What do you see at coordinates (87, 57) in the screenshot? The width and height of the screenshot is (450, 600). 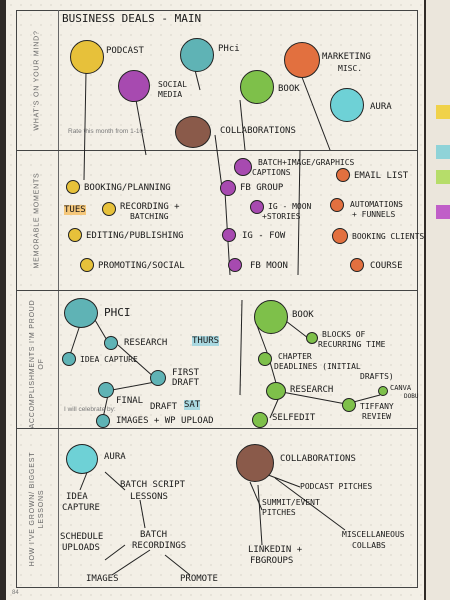 I see `dot-podcast` at bounding box center [87, 57].